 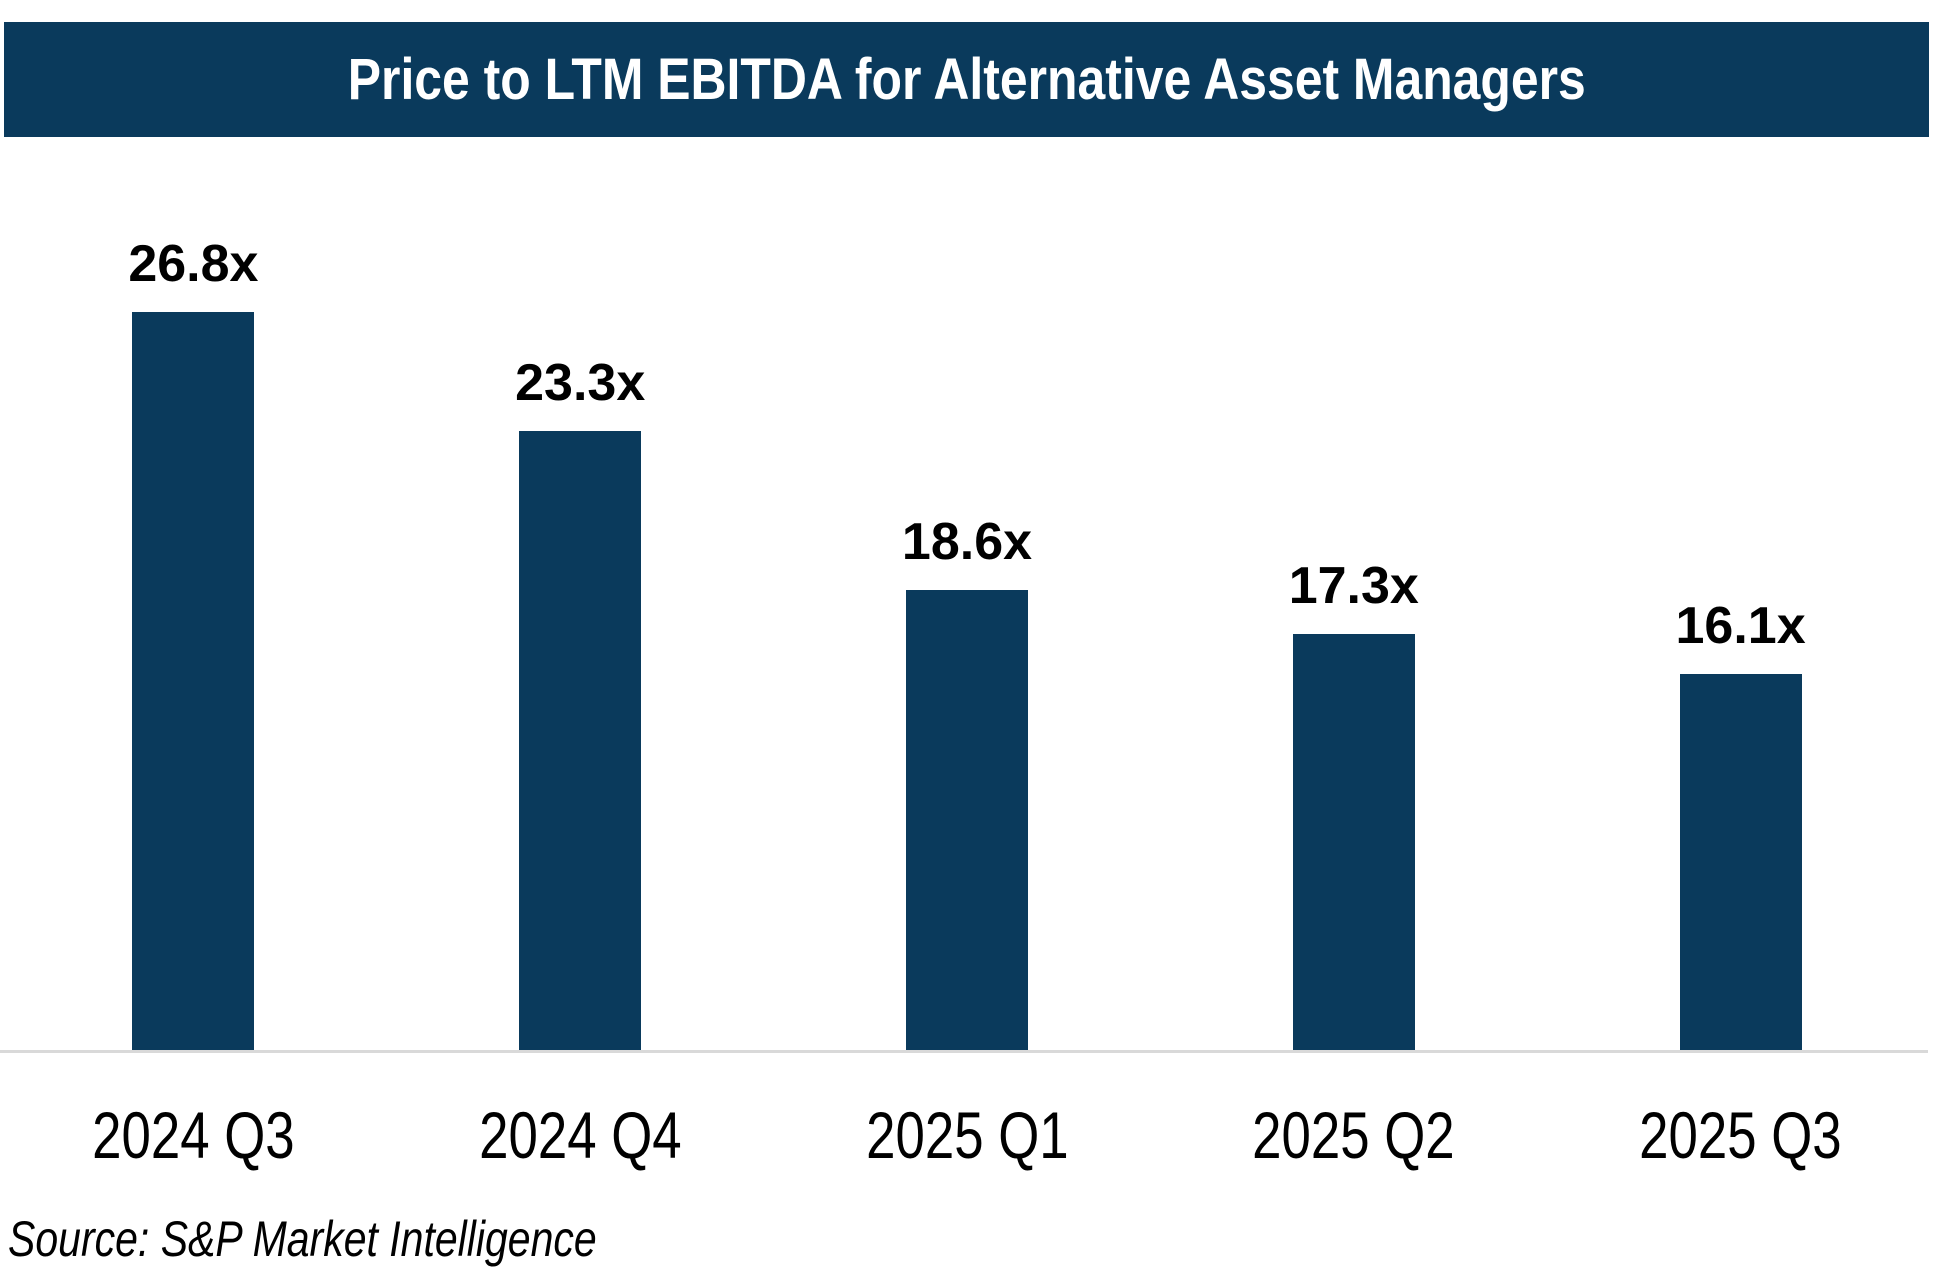 I want to click on x-axis-labels: 2024 Q3 2024 Q4 2025 Q1 2025 Q2 2025 Q3, so click(x=967, y=1135).